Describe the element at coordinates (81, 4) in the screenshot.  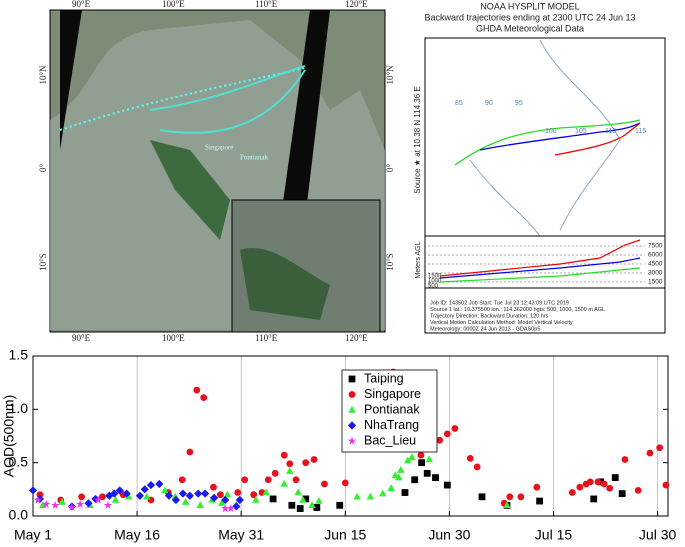
I see `lon-label: 90°E` at that location.